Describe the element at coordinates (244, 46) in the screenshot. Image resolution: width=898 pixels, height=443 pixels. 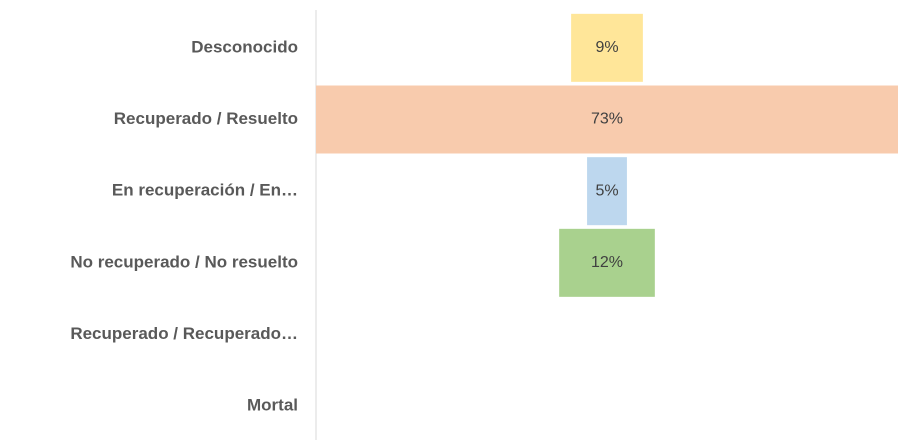
I see `category-label: Desconocido` at that location.